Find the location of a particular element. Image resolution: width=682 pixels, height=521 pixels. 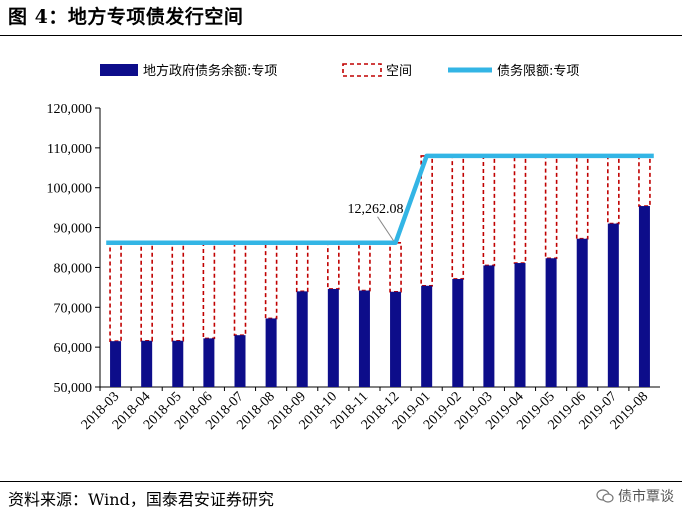

legend-swatch-space is located at coordinates (362, 70).